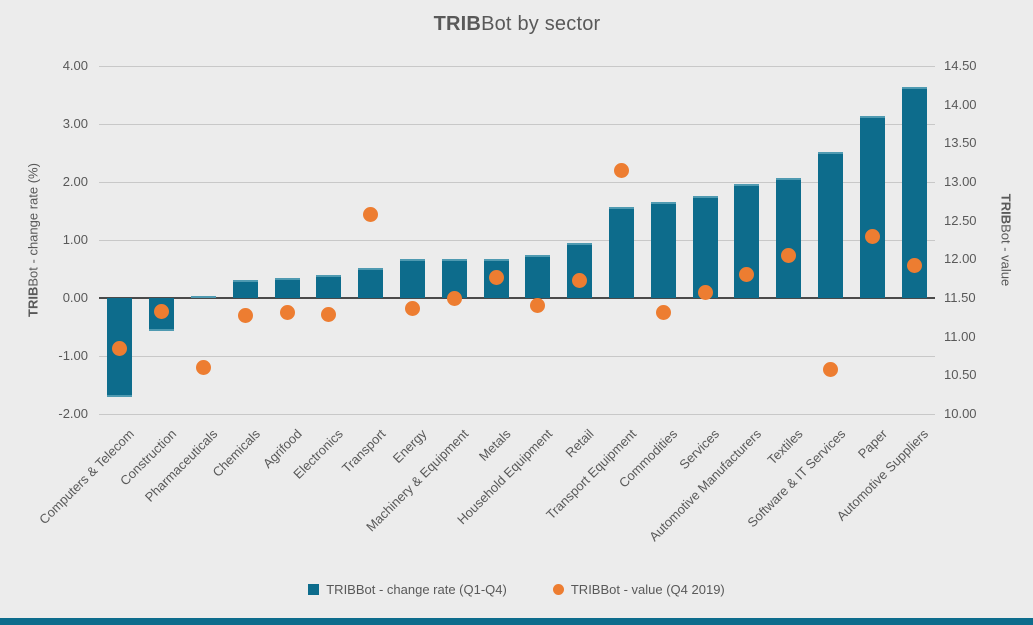  I want to click on bottom-accent-bar, so click(516, 621).